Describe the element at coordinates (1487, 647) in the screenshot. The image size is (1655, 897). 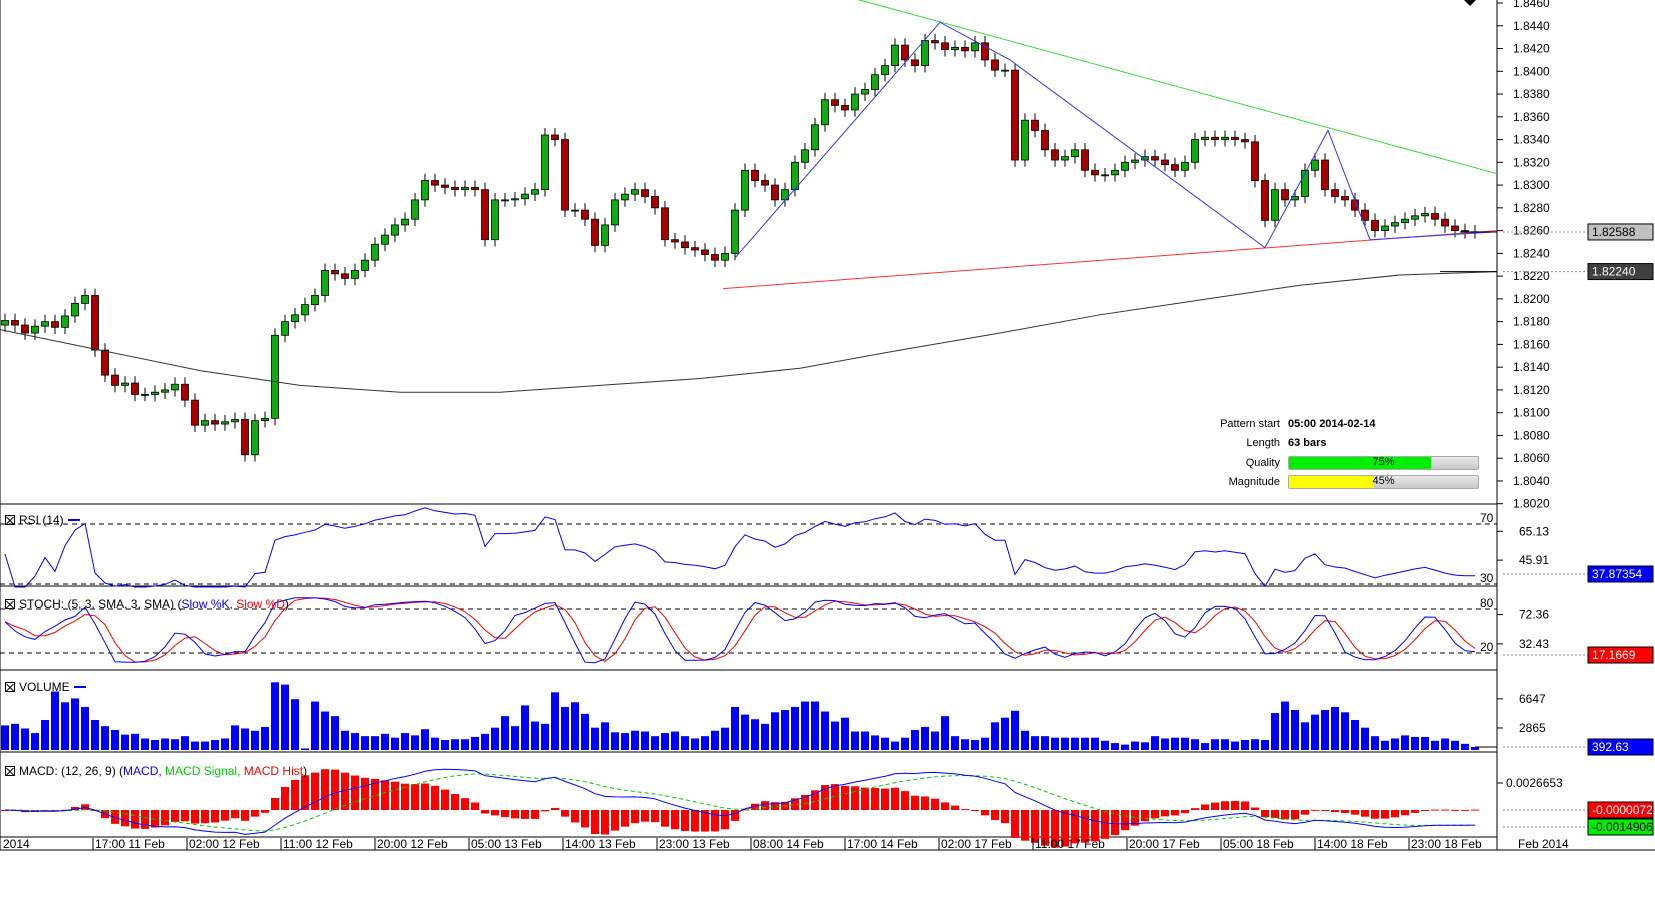
I see `stoch-level-label: 20` at that location.